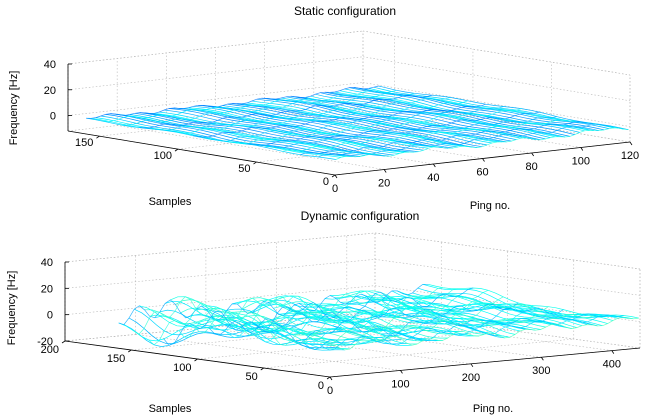 This screenshot has height=418, width=663. I want to click on dynamic-plot-title: Dynamic configuration, so click(360, 216).